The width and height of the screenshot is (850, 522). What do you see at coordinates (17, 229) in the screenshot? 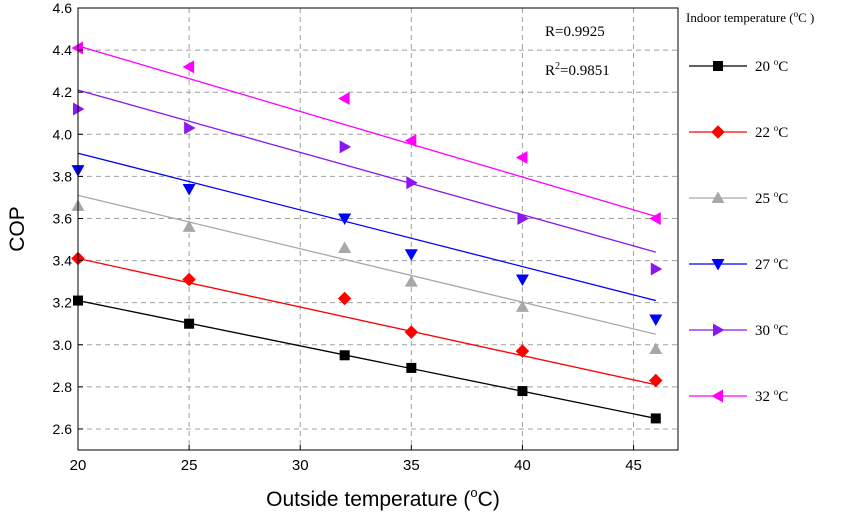
I see `y-axis-label: COP` at bounding box center [17, 229].